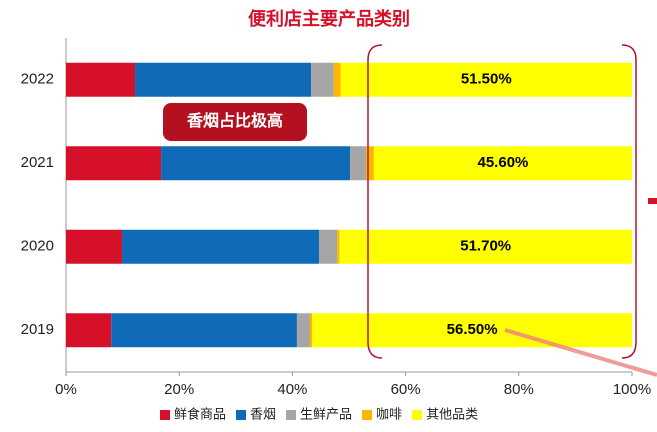  I want to click on annotation-box, so click(235, 122).